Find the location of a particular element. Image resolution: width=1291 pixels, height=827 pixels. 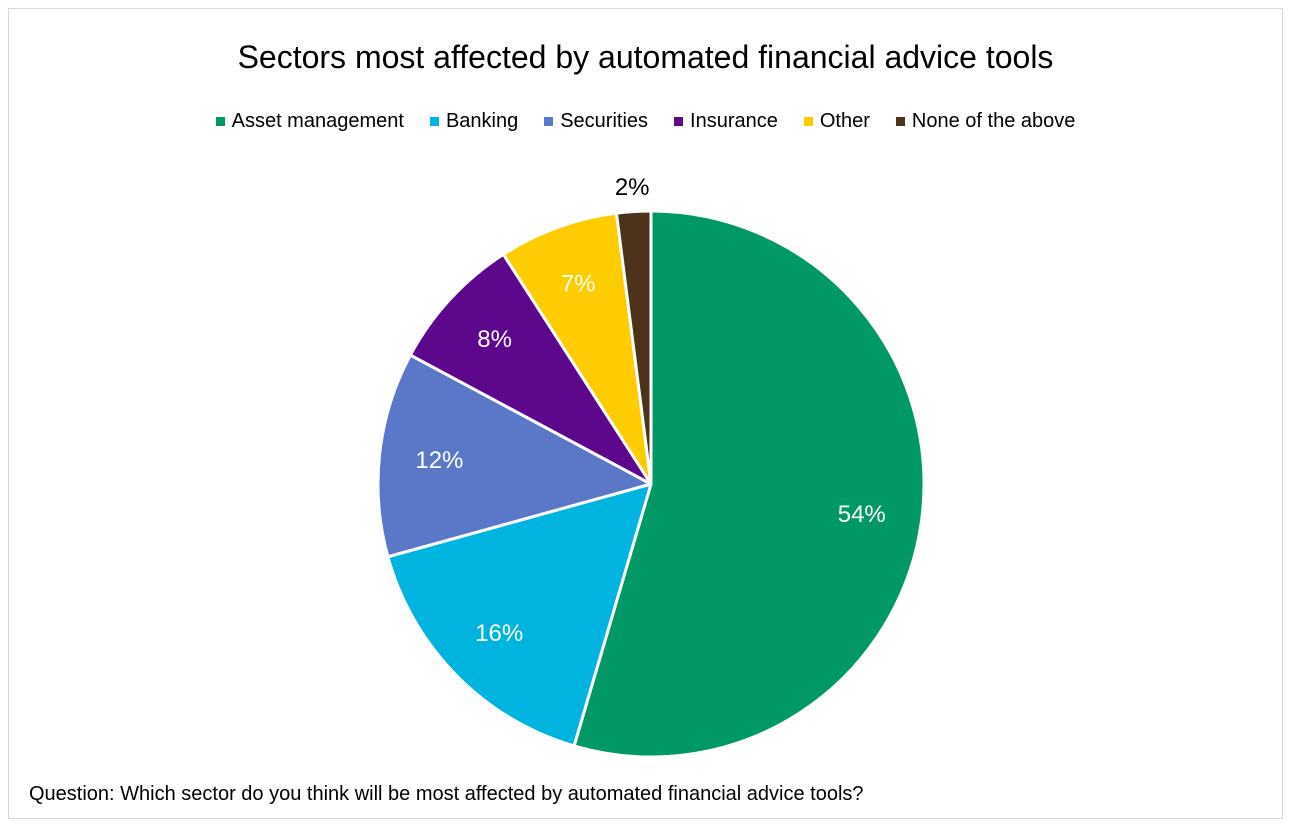

slice-data-label: 8% is located at coordinates (494, 339).